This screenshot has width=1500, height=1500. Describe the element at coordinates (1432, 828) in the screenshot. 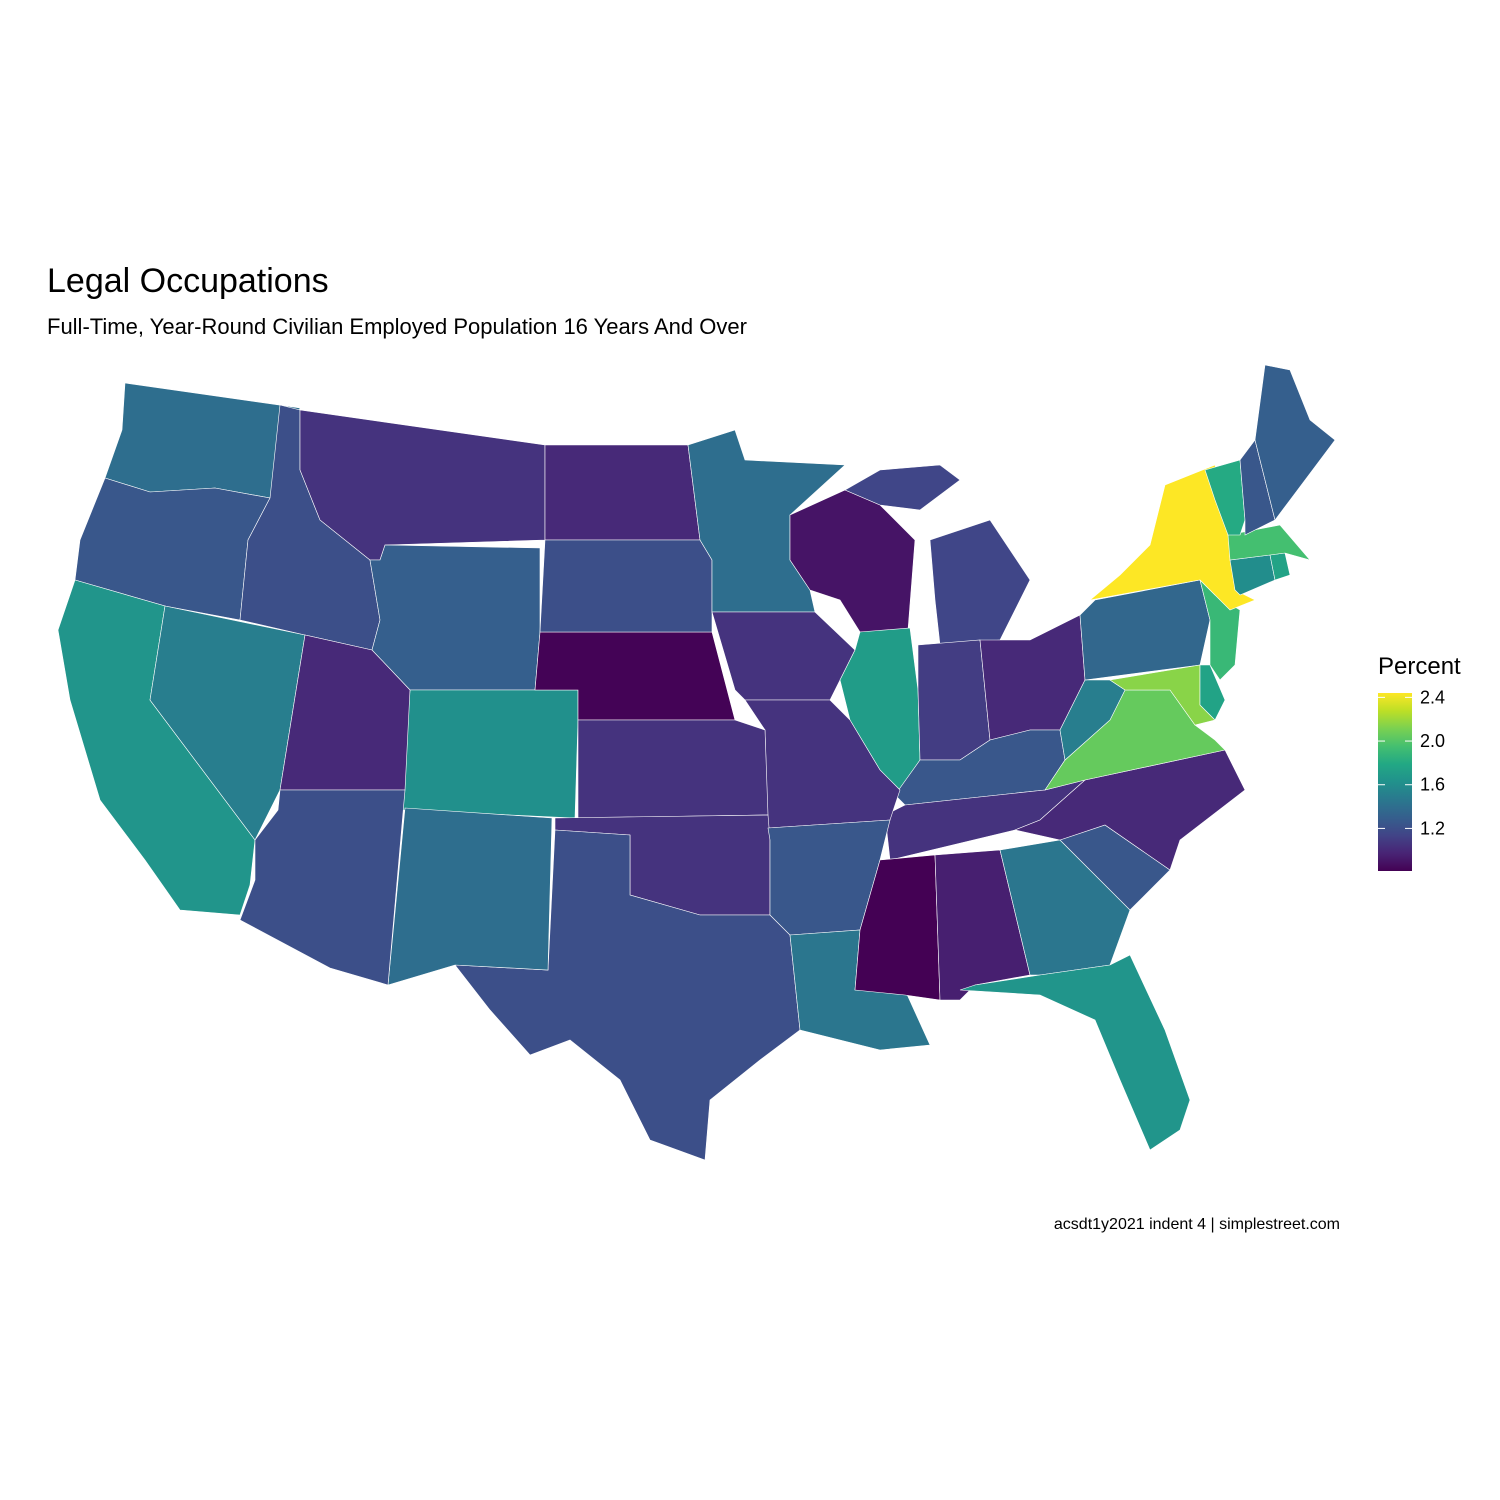

I see `legend-tick-label: 1.2` at that location.